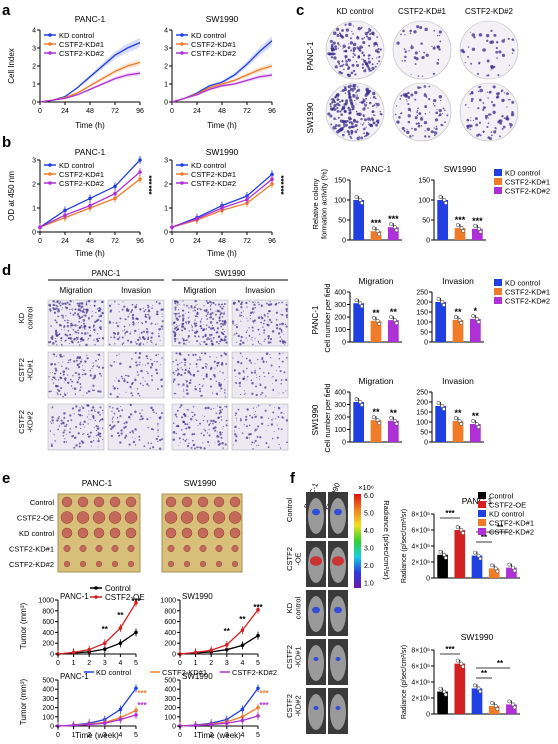 The image size is (558, 744). I want to click on panel-e-ytick-label: 600, so click(170, 622).